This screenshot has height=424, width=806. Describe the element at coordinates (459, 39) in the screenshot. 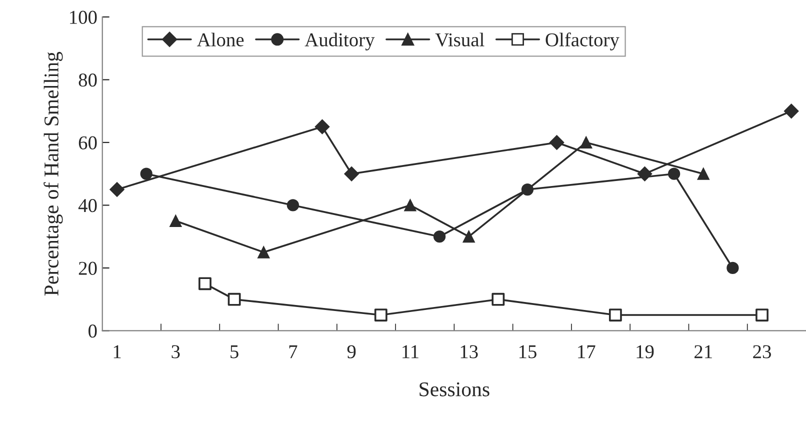

I see `legend-label: Visual` at that location.